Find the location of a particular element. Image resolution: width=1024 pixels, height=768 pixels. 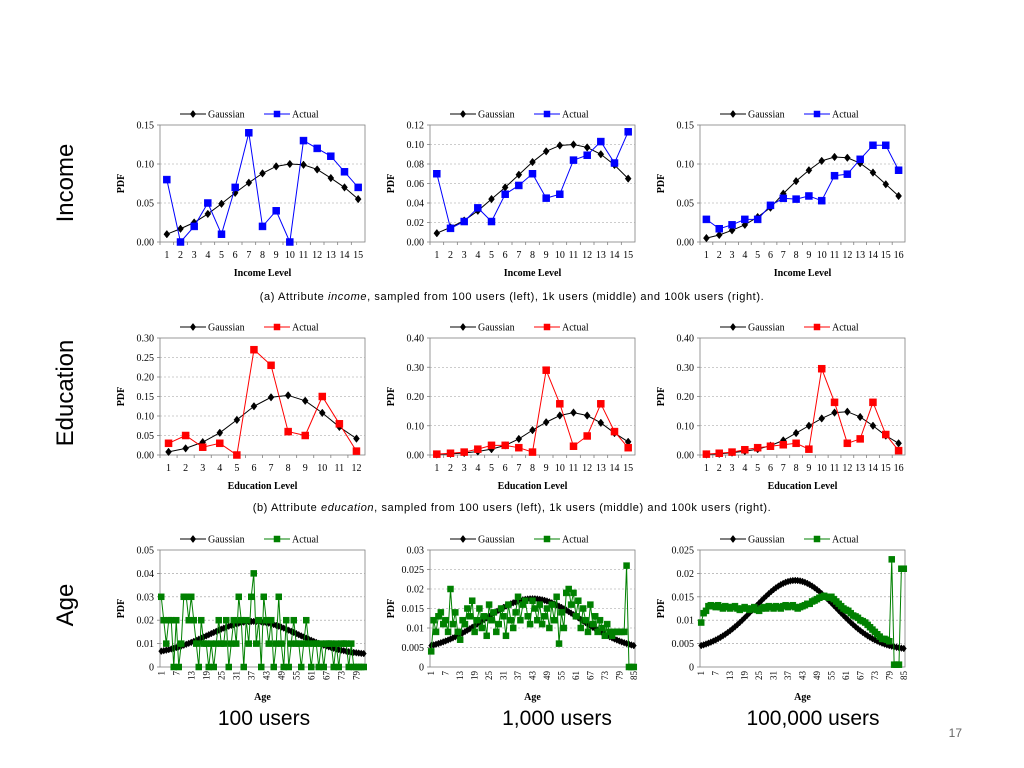

x-tick-label: 11 is located at coordinates (340, 468).